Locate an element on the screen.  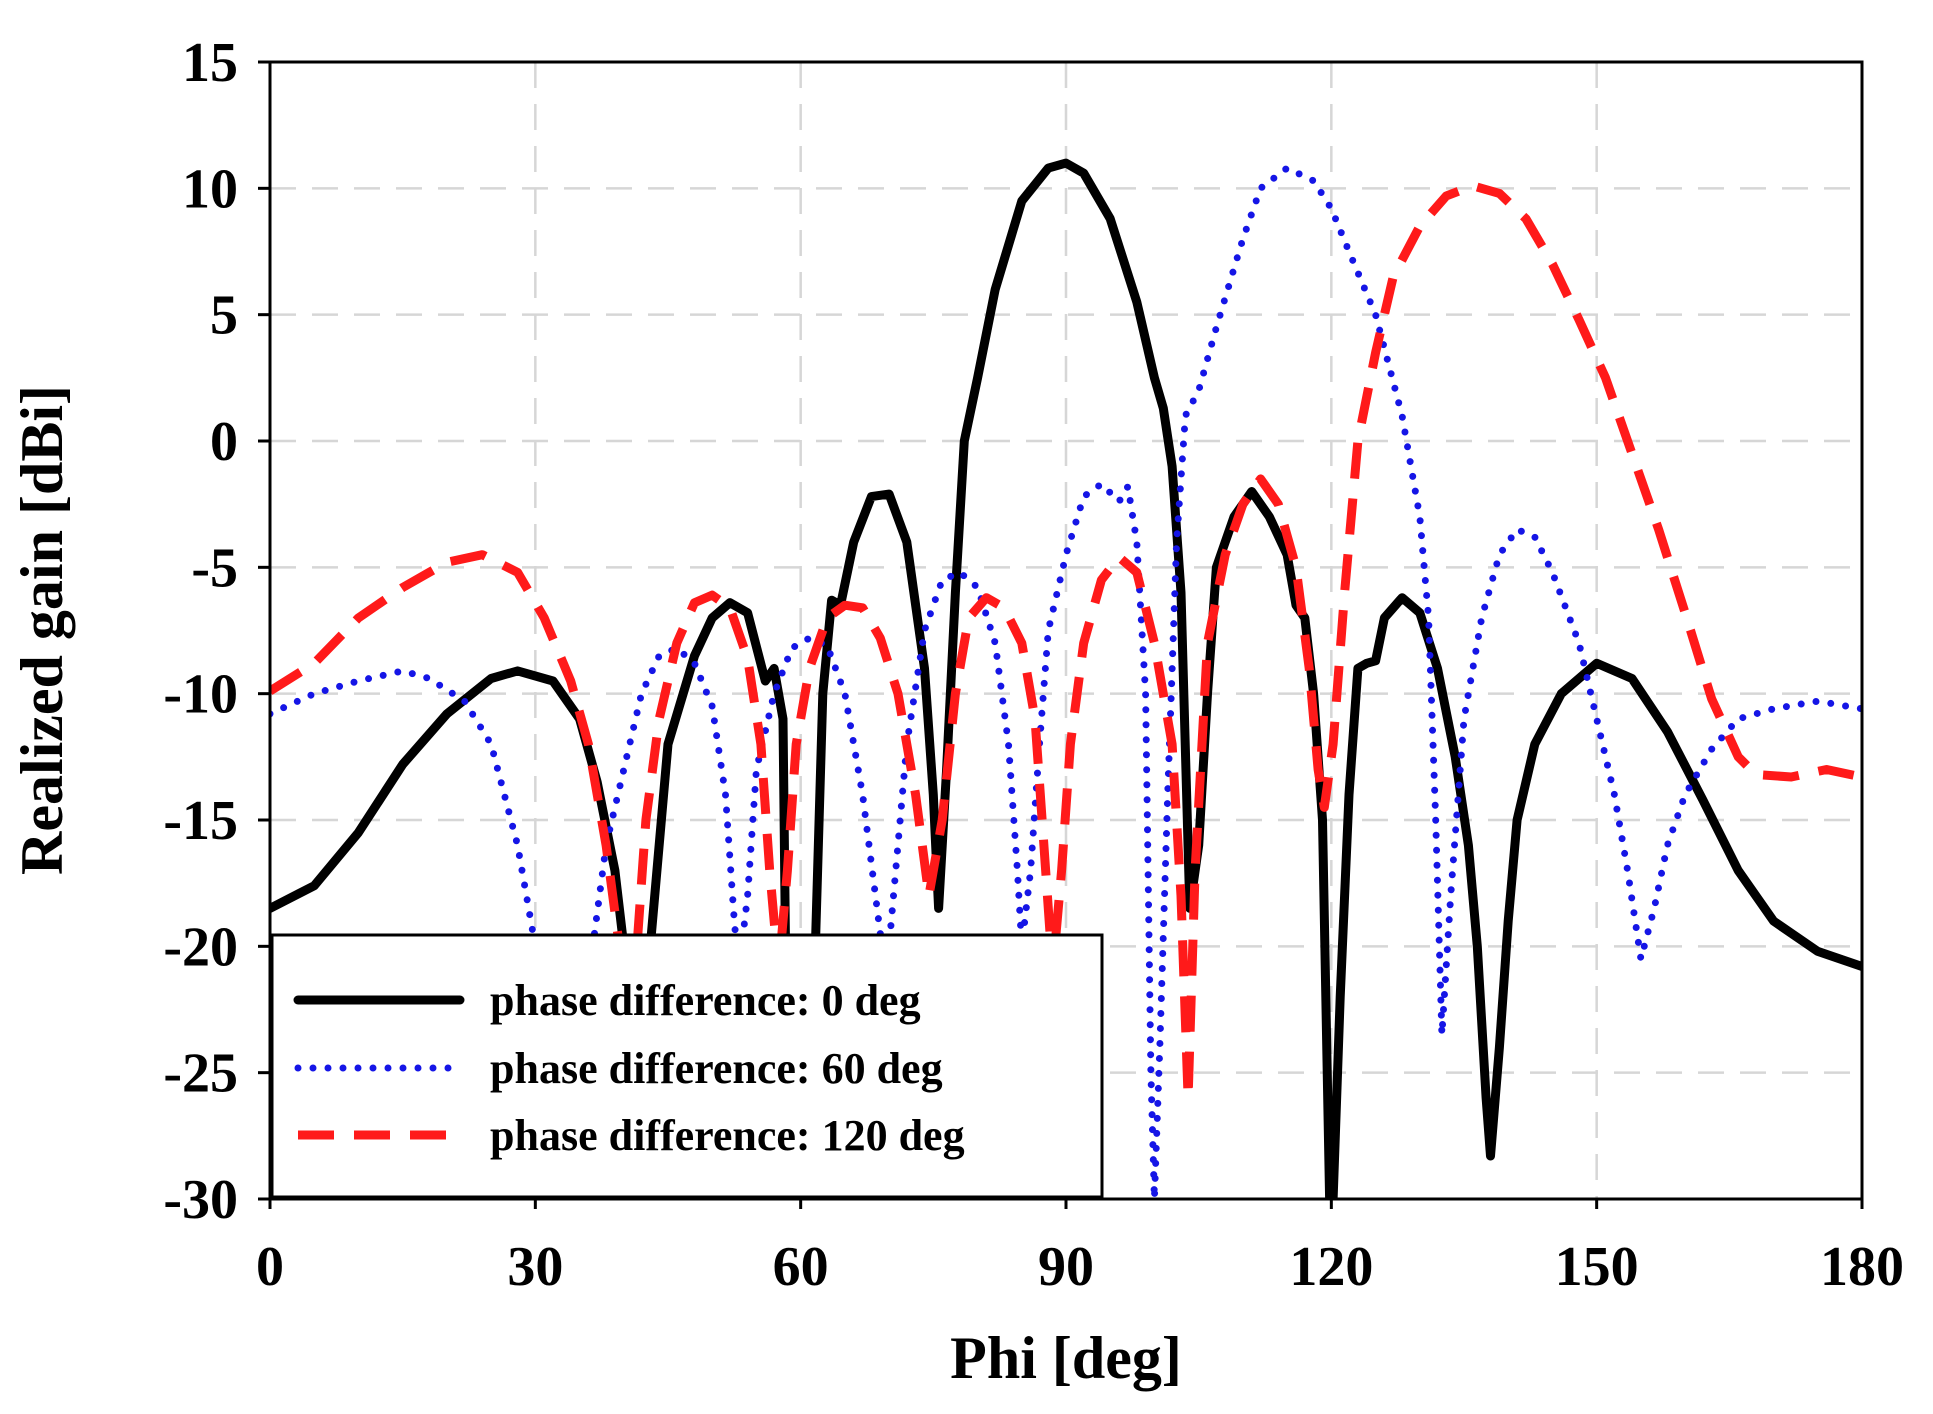
y-tick-label: 0 is located at coordinates (224, 442).